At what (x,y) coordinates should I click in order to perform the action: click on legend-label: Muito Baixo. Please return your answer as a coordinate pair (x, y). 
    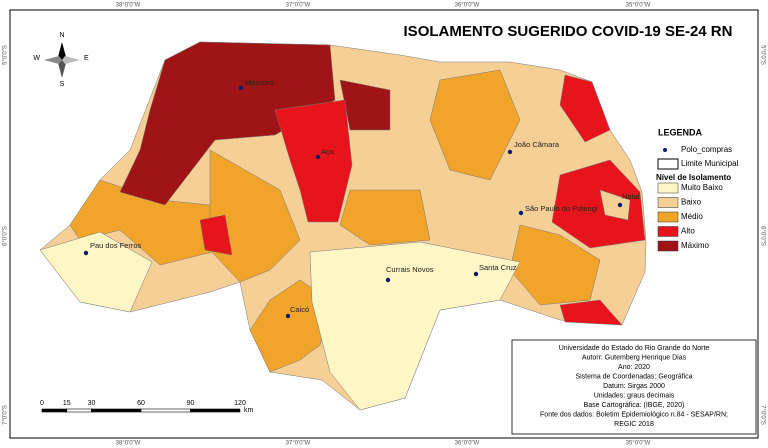
    Looking at the image, I should click on (702, 187).